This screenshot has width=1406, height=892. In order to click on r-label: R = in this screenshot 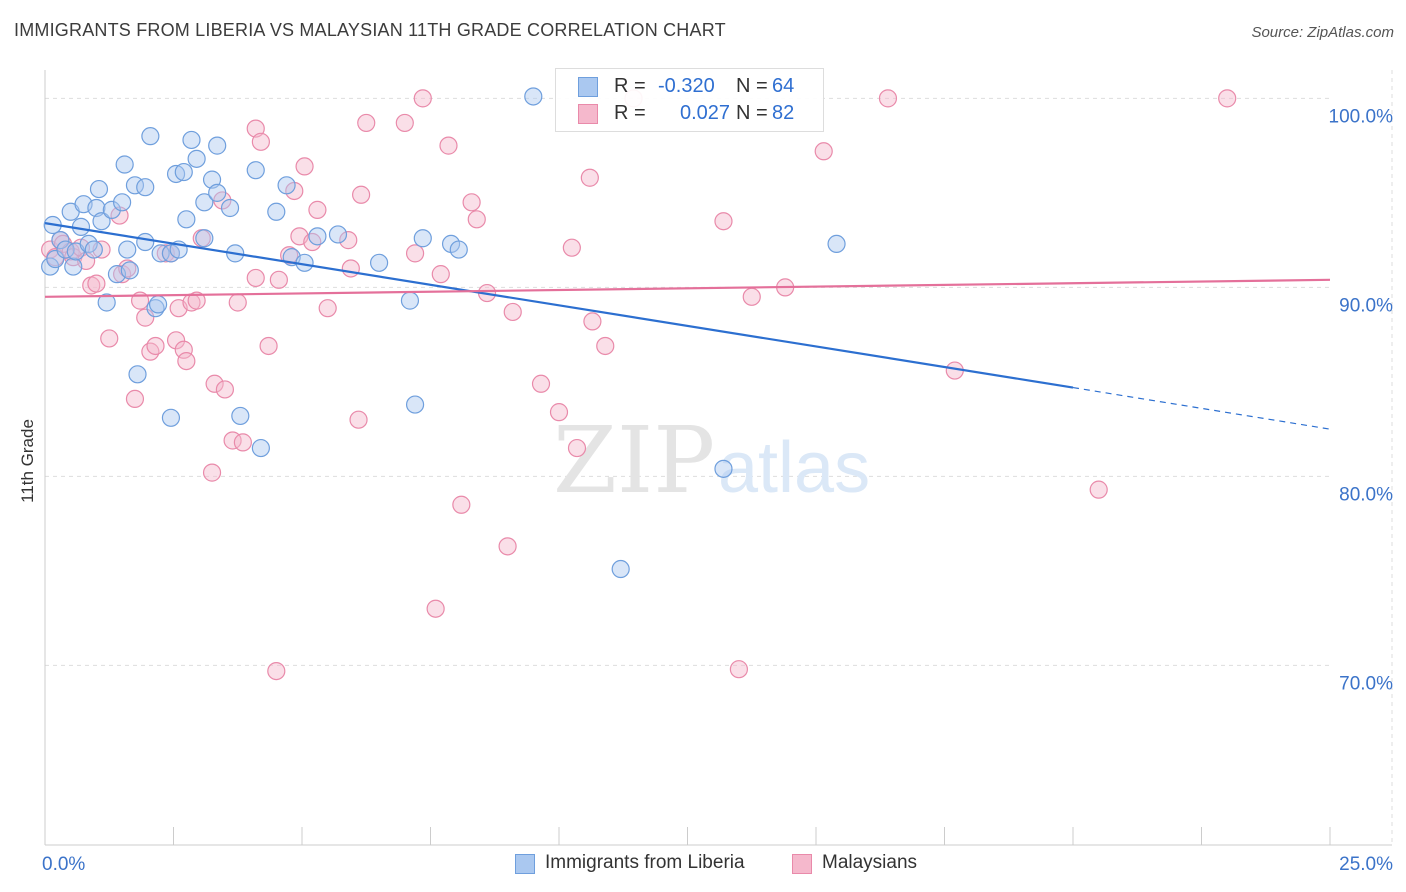, I will do `click(630, 113)`.